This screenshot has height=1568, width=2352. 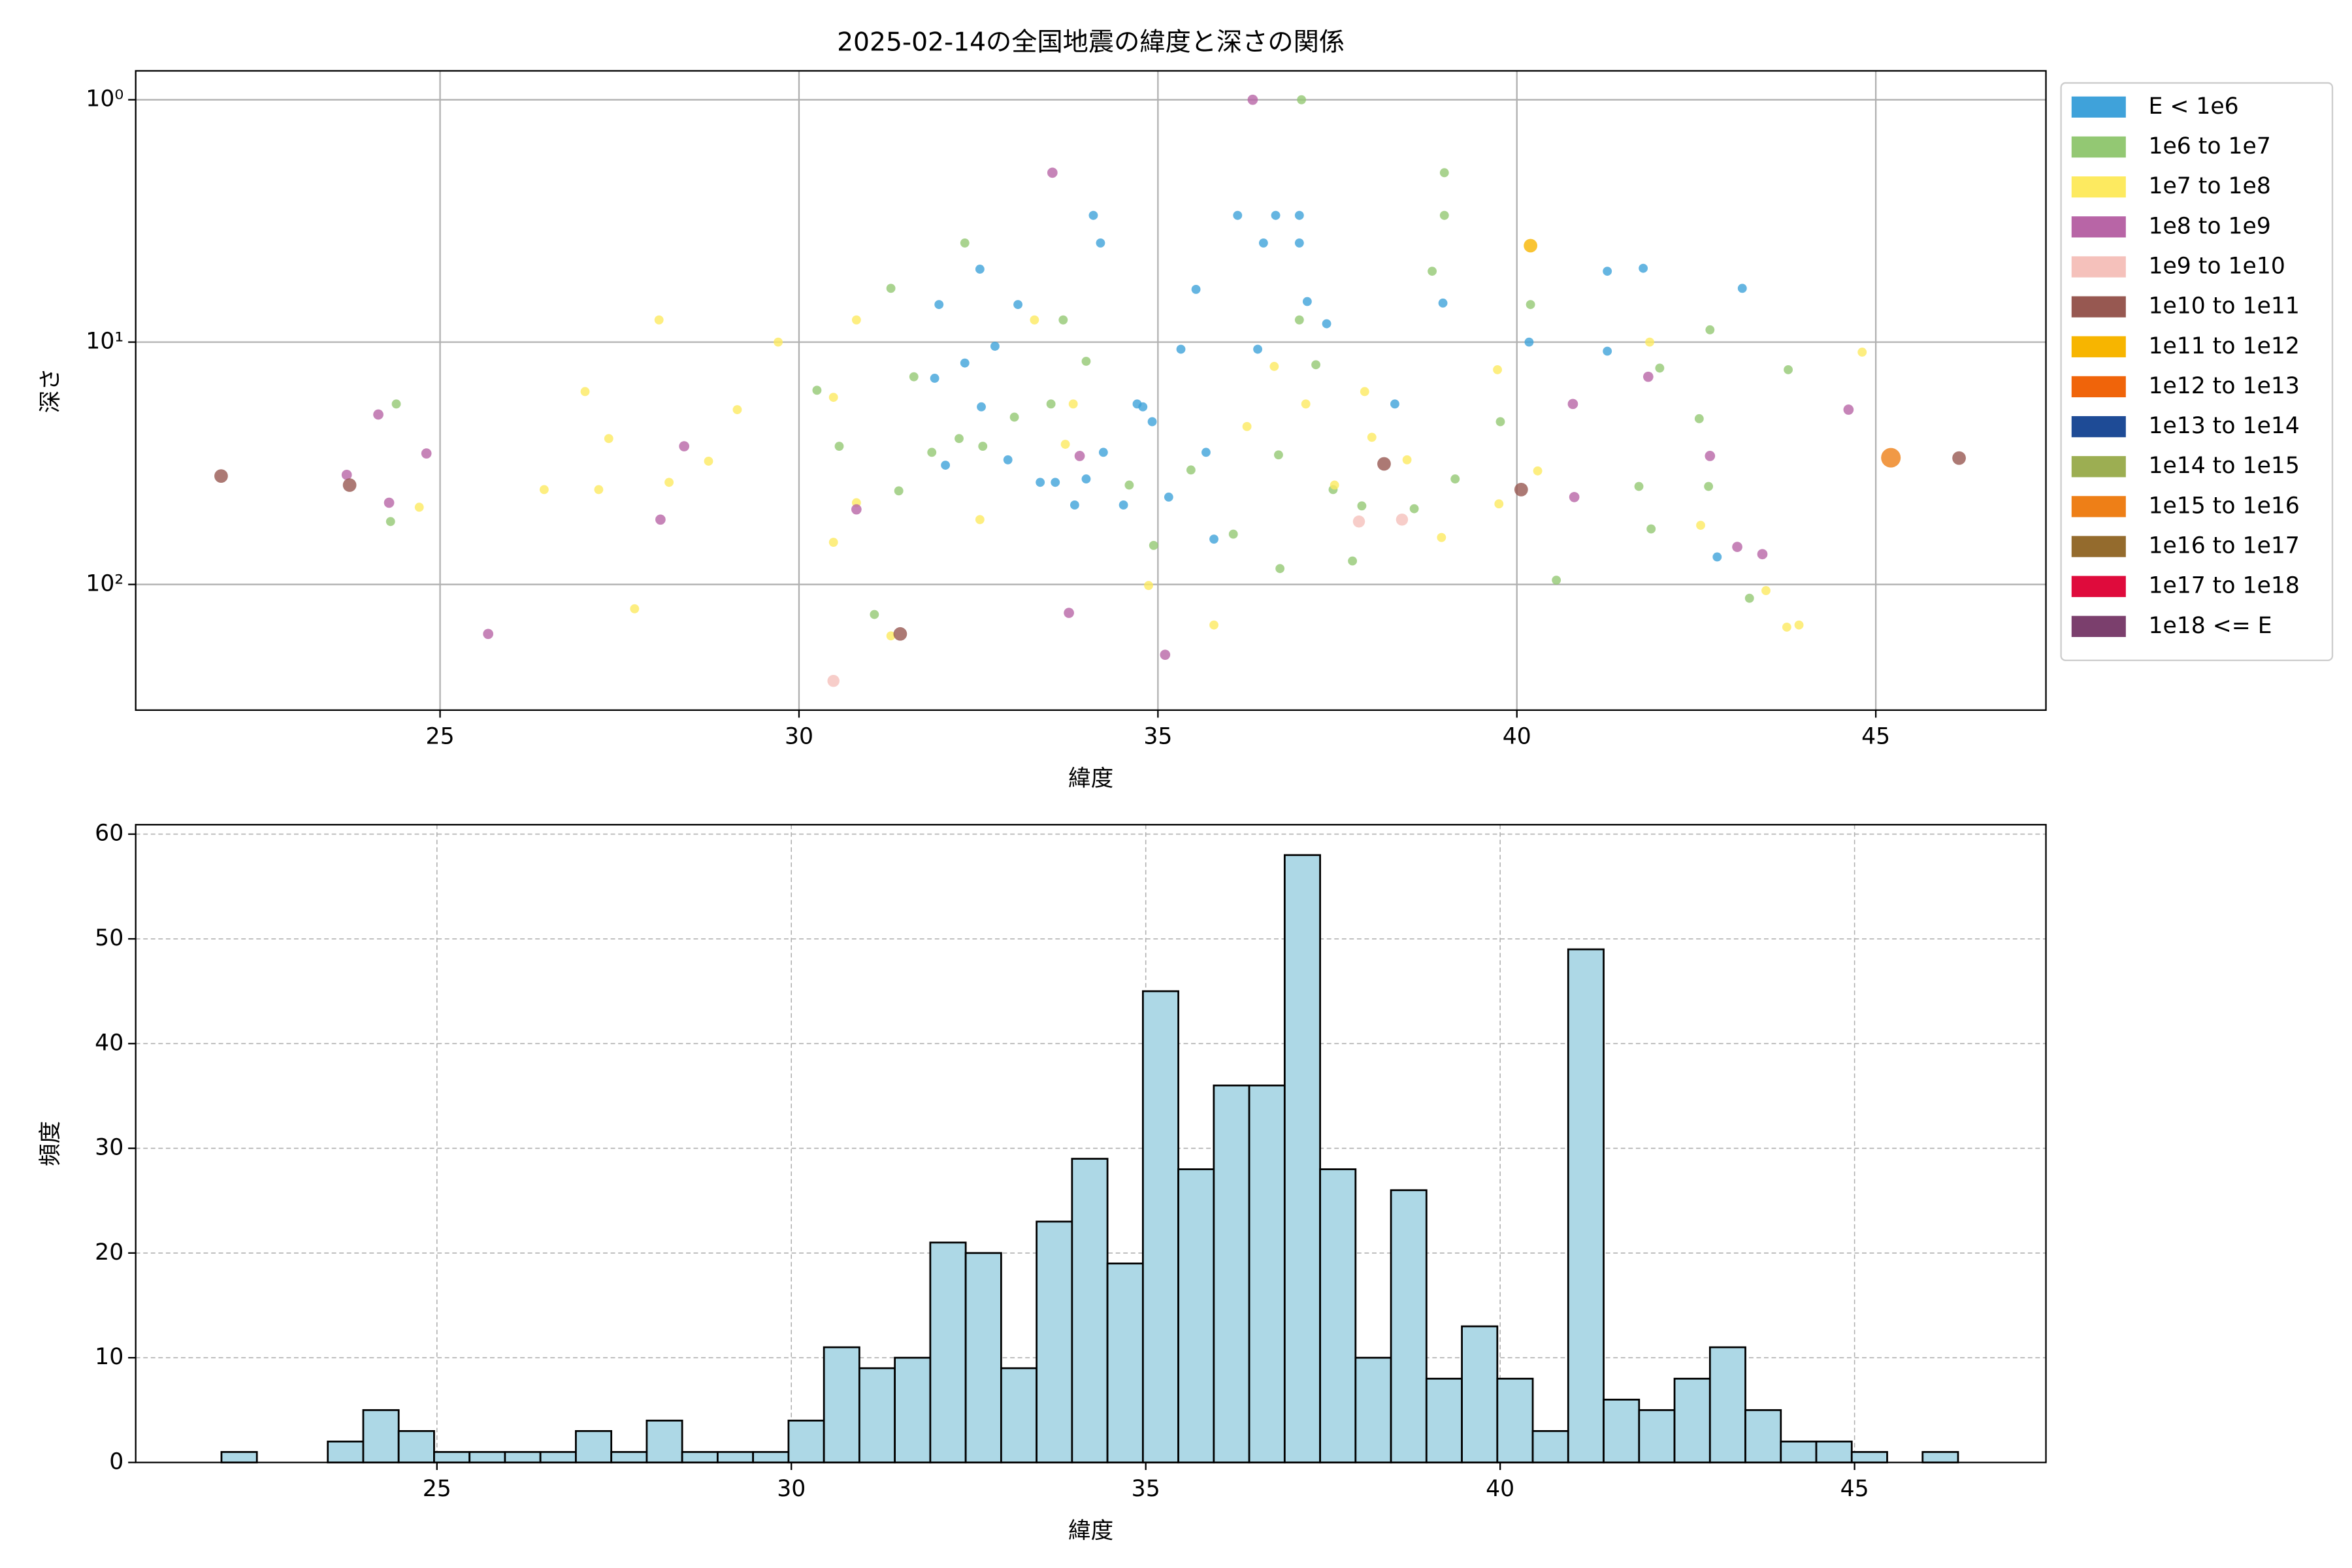 What do you see at coordinates (2223, 386) in the screenshot?
I see `legend-label: 1e12 to 1e13` at bounding box center [2223, 386].